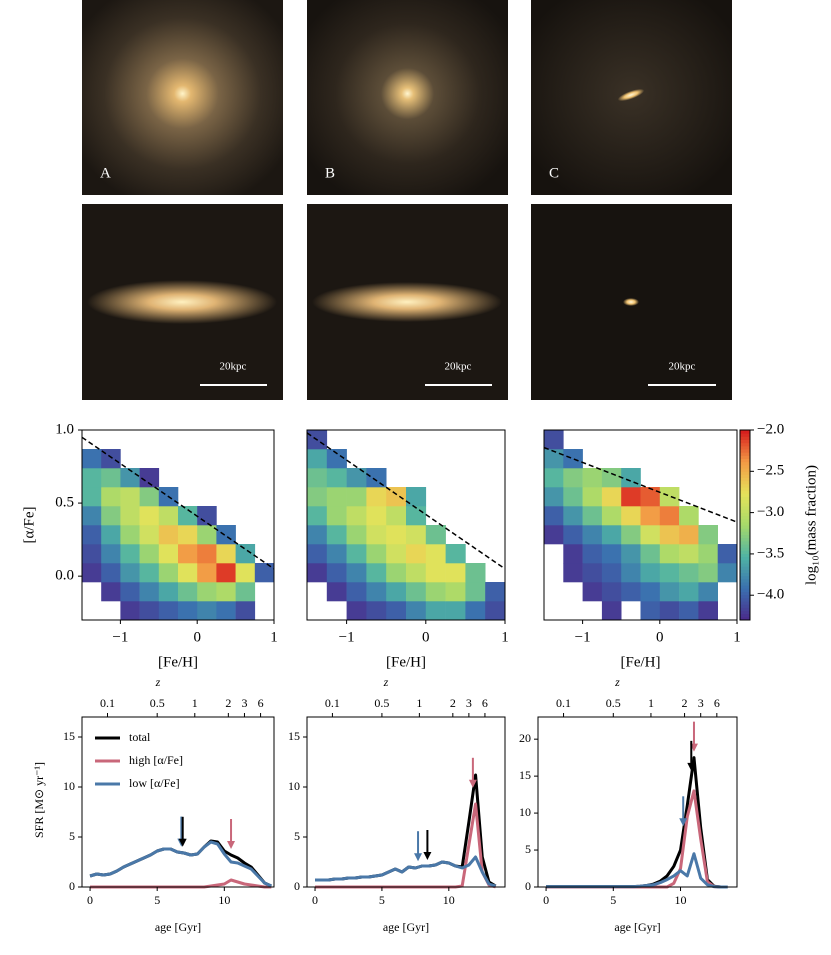 This screenshot has height=955, width=831. What do you see at coordinates (631, 95) in the screenshot?
I see `galaxy-core` at bounding box center [631, 95].